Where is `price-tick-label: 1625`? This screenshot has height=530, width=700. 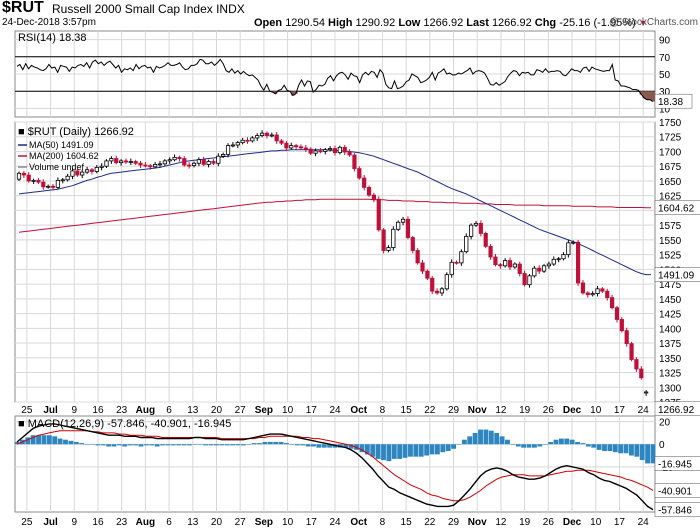 price-tick-label: 1625 is located at coordinates (670, 197).